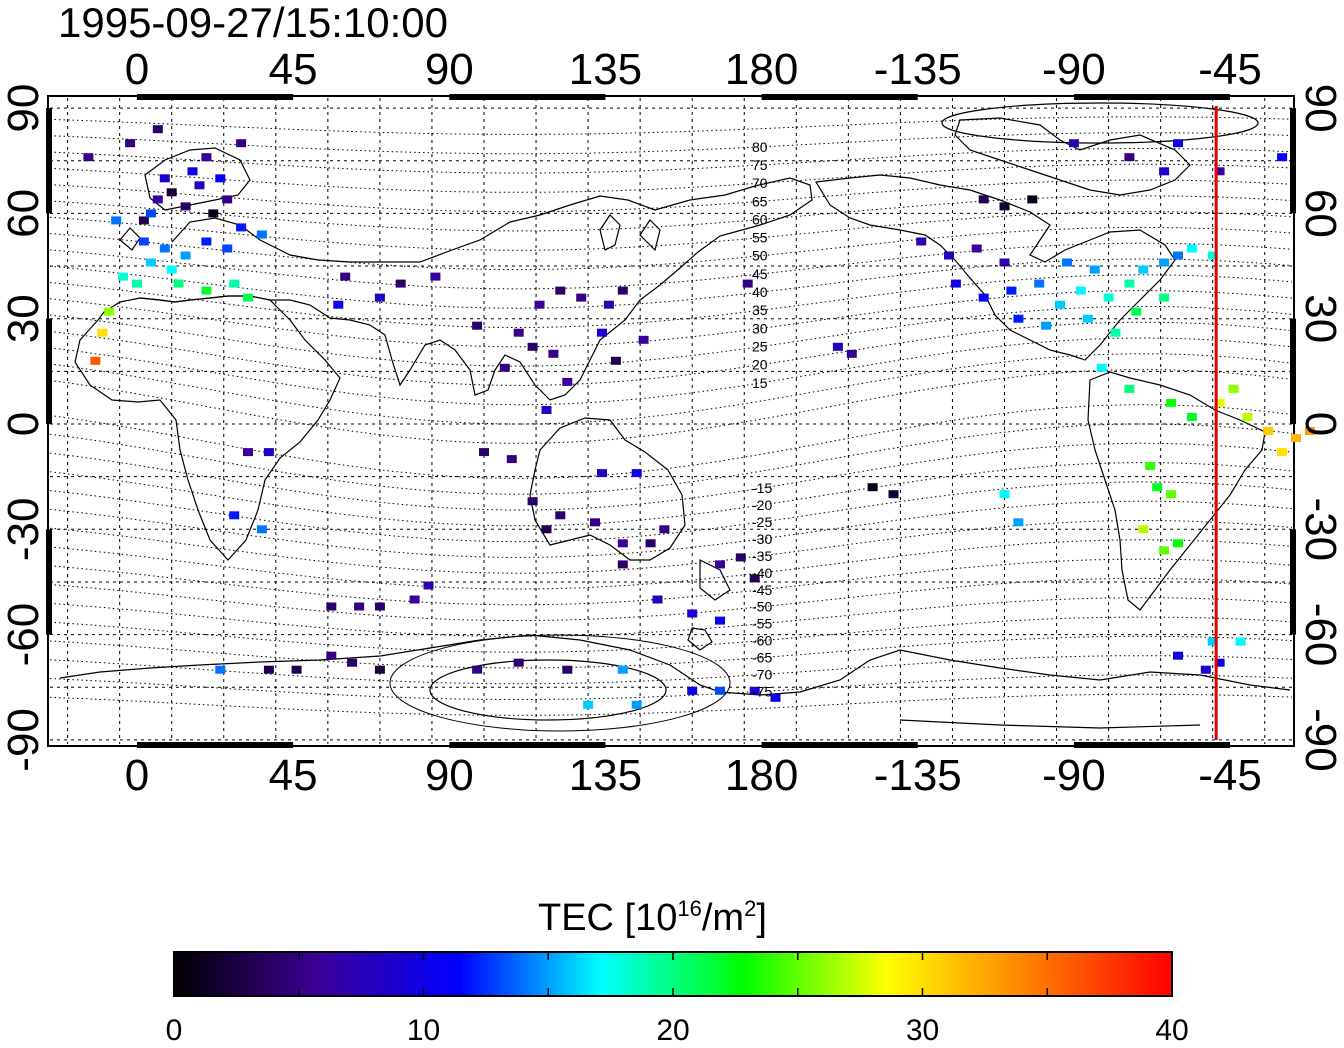 The image size is (1344, 1048). What do you see at coordinates (1320, 740) in the screenshot?
I see `right-lat-label: -90` at bounding box center [1320, 740].